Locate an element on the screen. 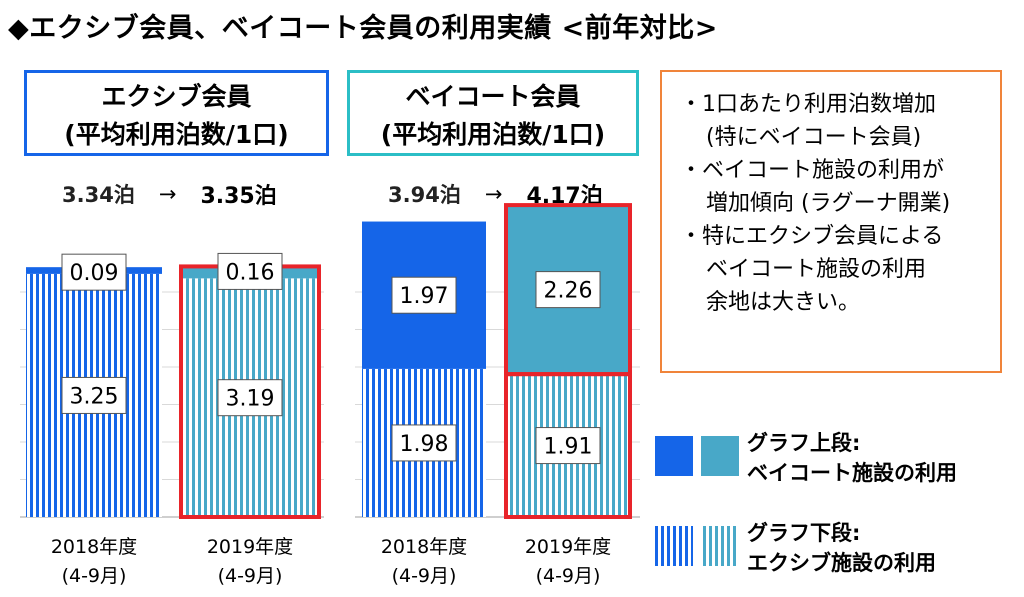 The width and height of the screenshot is (1024, 597). data-label-upper: 0.09 is located at coordinates (94, 273).